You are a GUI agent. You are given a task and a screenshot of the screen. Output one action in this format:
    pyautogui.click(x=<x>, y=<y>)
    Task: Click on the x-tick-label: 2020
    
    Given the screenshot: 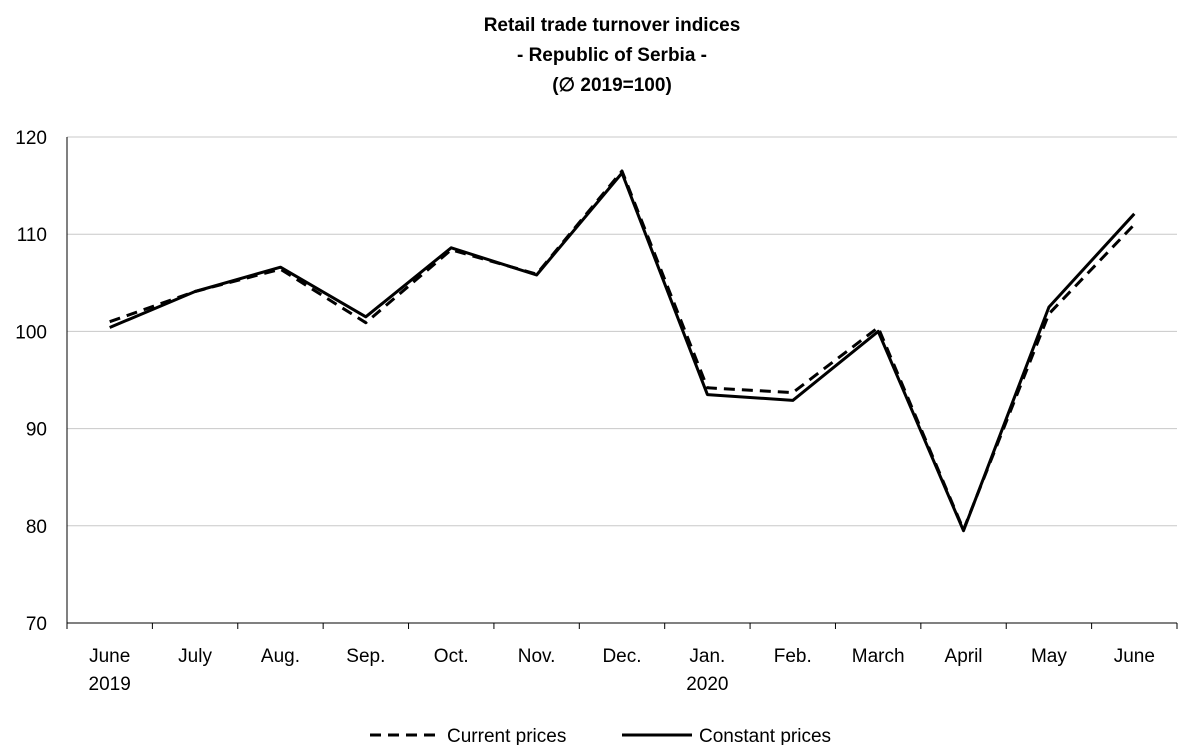 What is the action you would take?
    pyautogui.click(x=707, y=684)
    